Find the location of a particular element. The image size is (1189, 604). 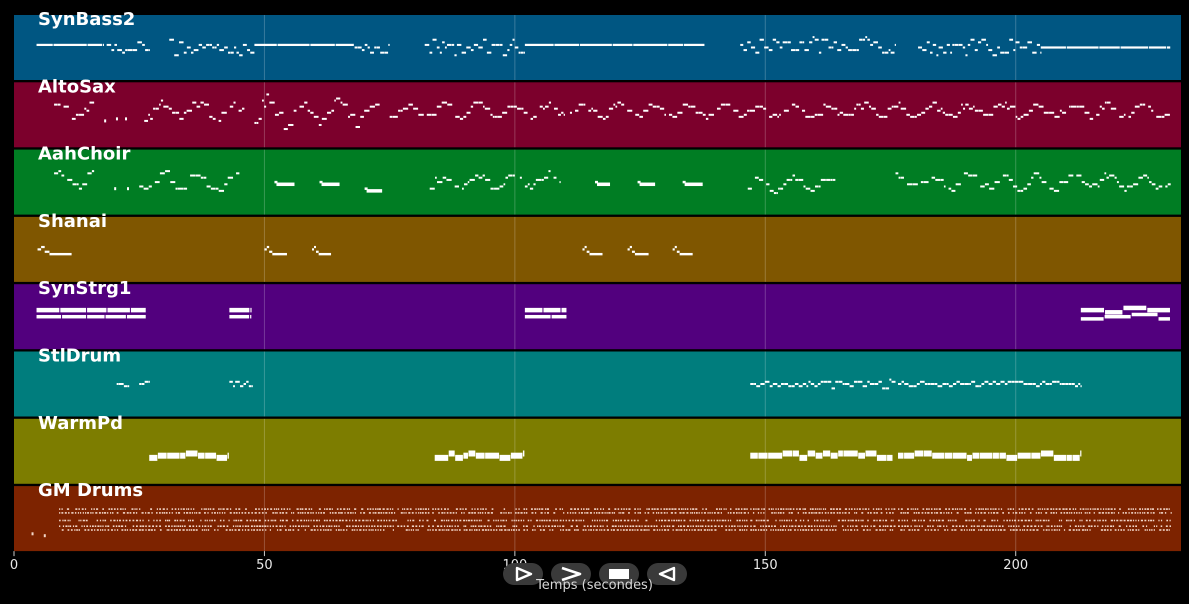

stop-button is located at coordinates (619, 574).